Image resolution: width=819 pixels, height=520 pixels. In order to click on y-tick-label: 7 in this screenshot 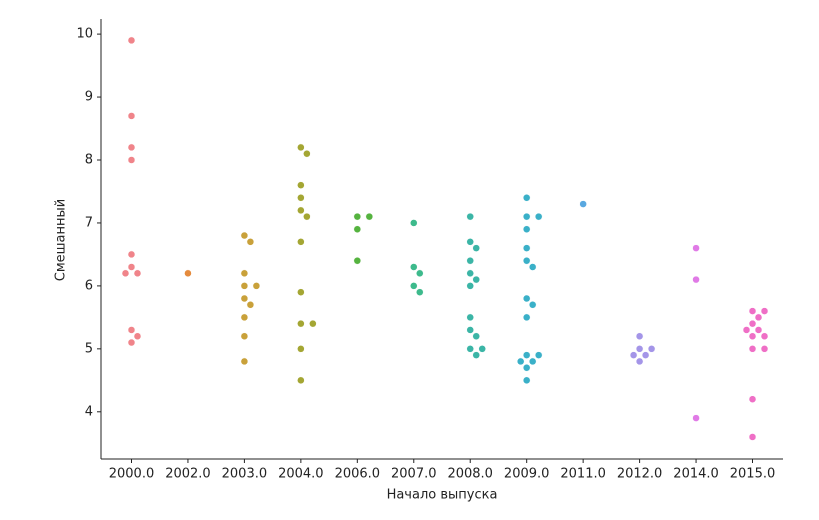, I will do `click(89, 222)`.